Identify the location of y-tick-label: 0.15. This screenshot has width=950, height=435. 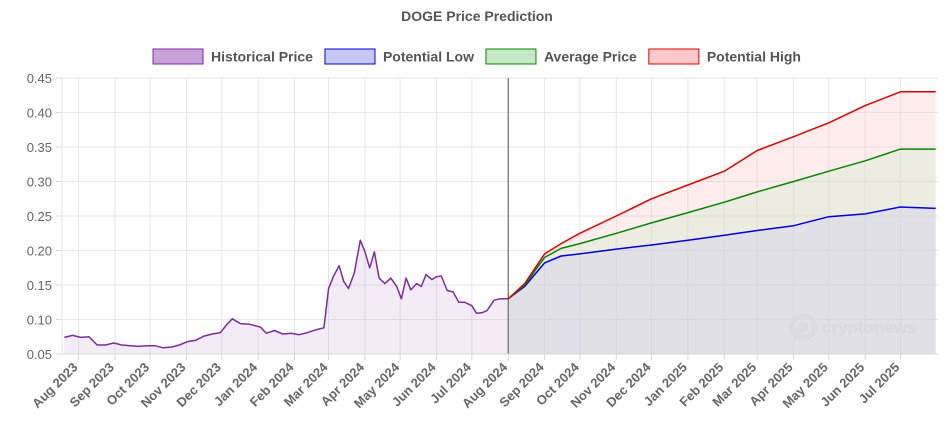
(39, 285).